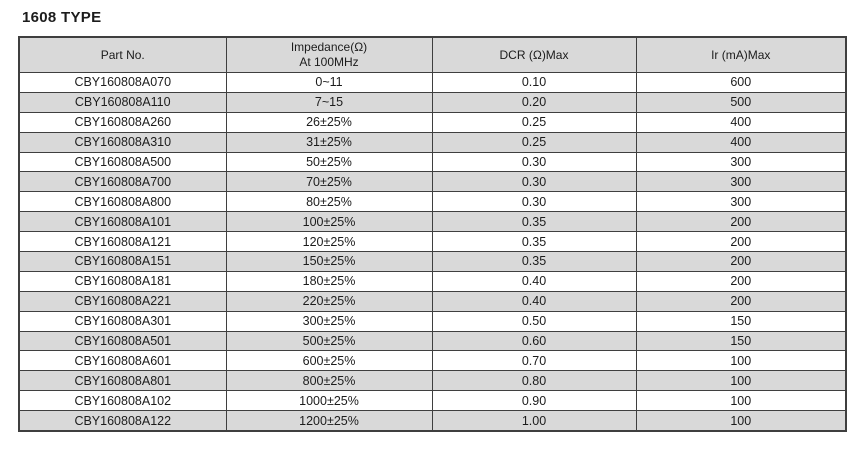 This screenshot has width=861, height=450. What do you see at coordinates (122, 361) in the screenshot?
I see `part-no-cell: CBY160808A601` at bounding box center [122, 361].